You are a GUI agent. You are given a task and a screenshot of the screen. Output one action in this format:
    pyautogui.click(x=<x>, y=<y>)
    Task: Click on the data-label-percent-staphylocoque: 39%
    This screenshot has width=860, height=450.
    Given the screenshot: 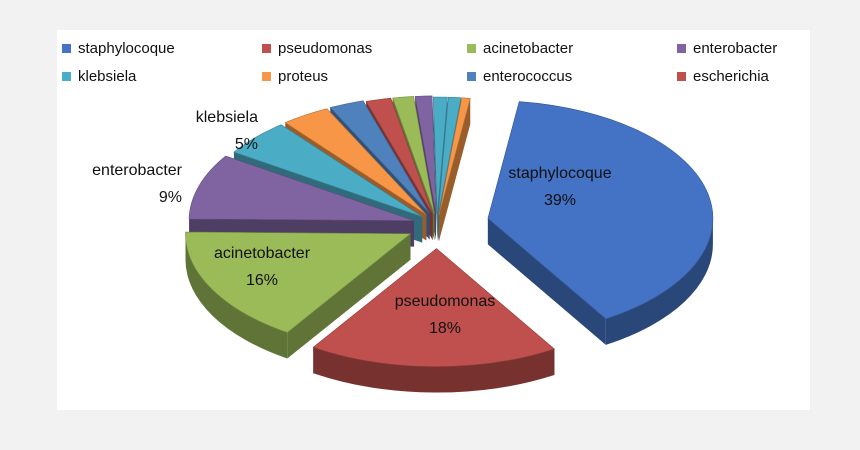 What is the action you would take?
    pyautogui.click(x=560, y=200)
    